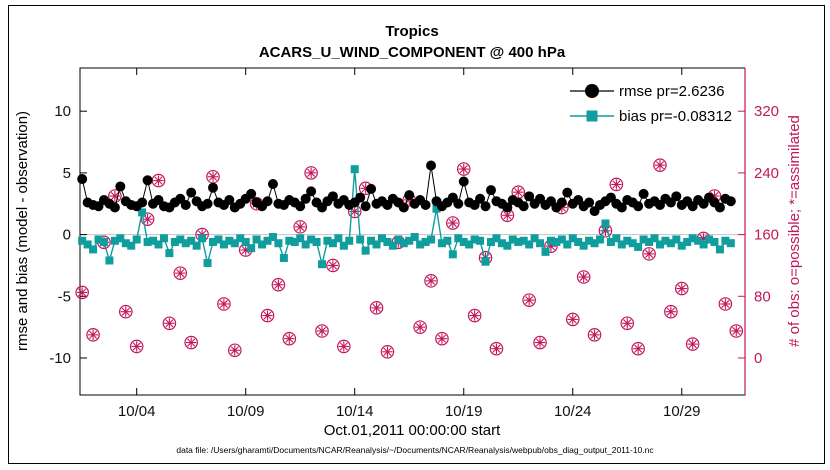 The height and width of the screenshot is (470, 830). Describe the element at coordinates (411, 31) in the screenshot. I see `chart-title: Tropics` at that location.